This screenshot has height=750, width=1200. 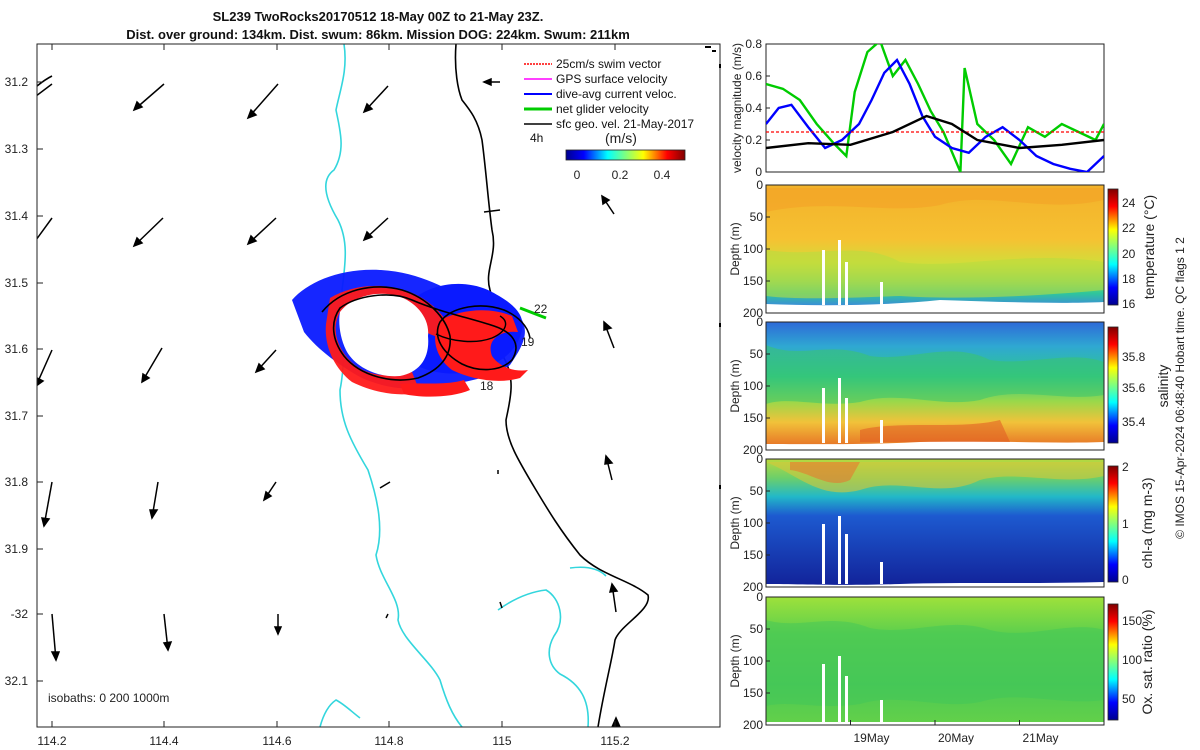 What do you see at coordinates (735, 522) in the screenshot?
I see `chla-depth-label: Depth (m)` at bounding box center [735, 522].